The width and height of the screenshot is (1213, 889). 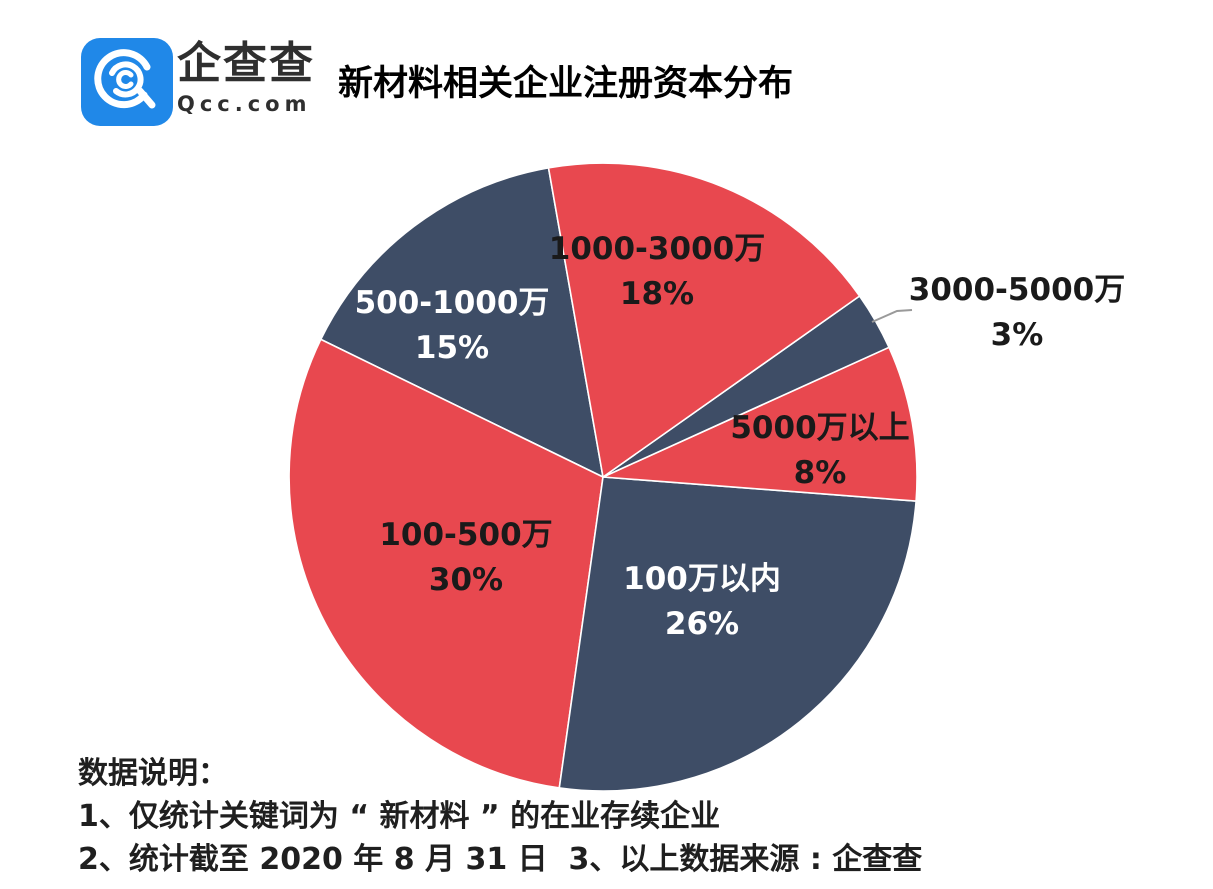 I want to click on pie-label-text: 100-500万, so click(x=466, y=535).